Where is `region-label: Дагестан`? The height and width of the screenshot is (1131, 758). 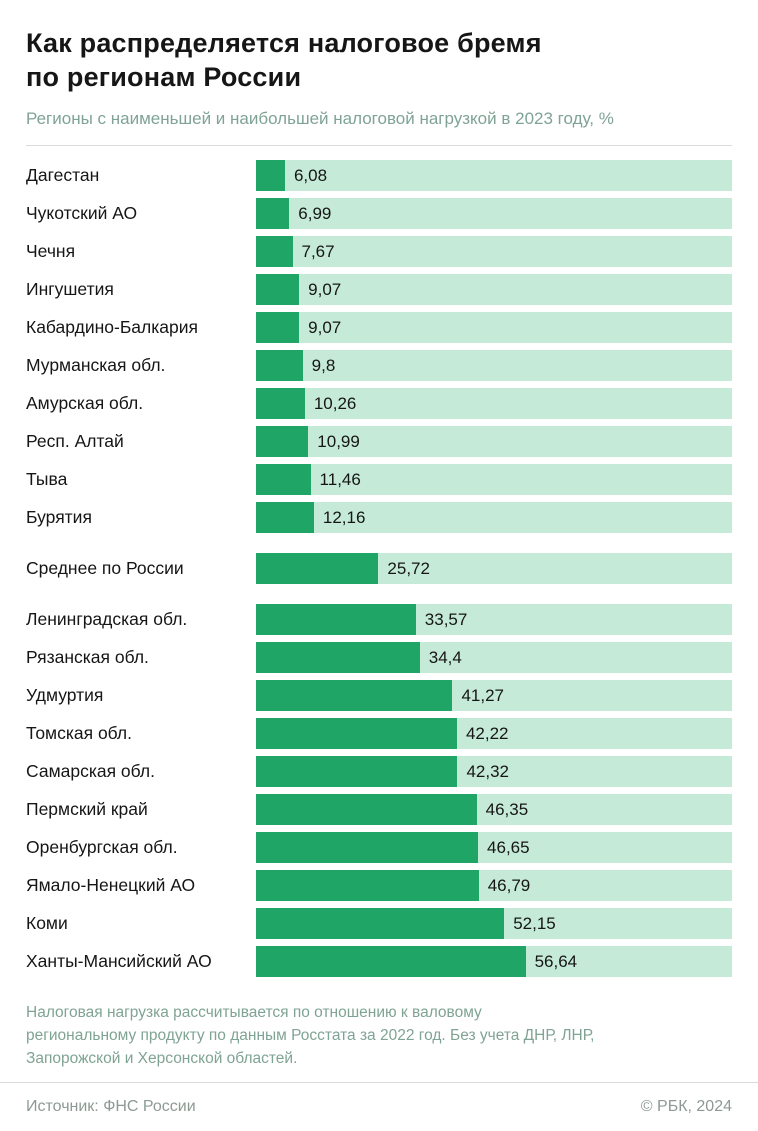
region-label: Дагестан is located at coordinates (63, 175).